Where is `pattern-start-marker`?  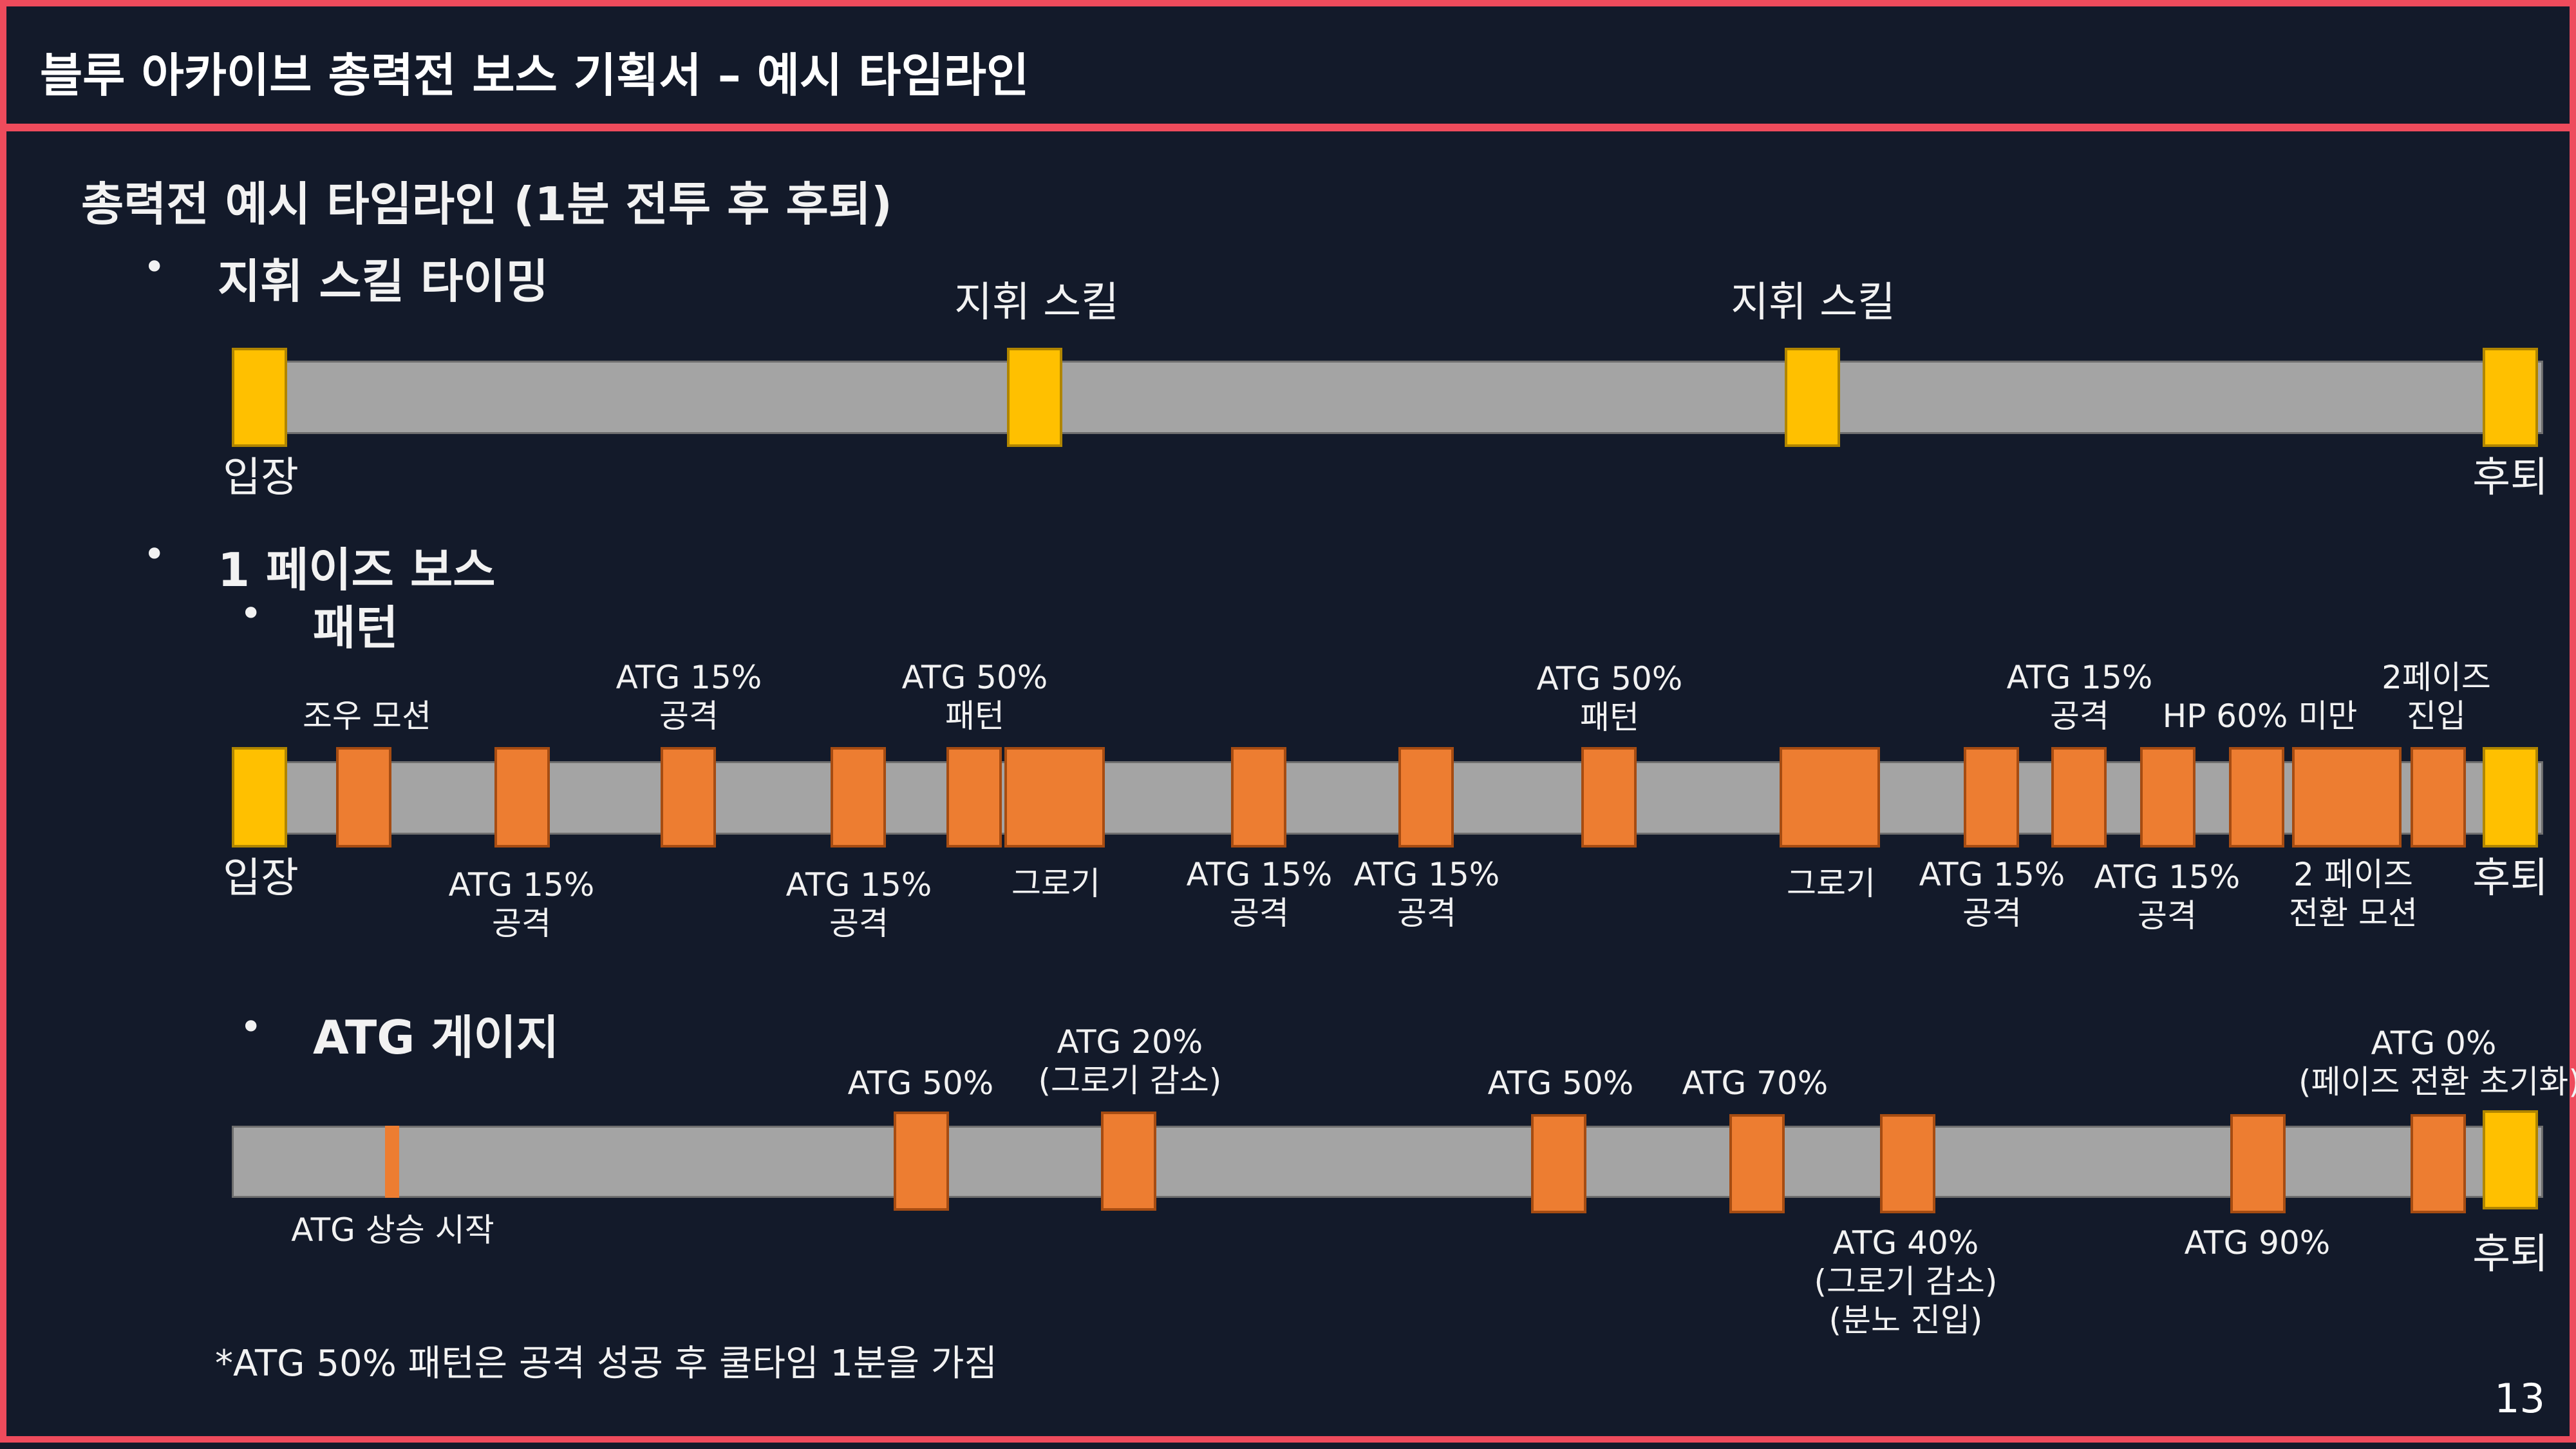 pattern-start-marker is located at coordinates (259, 797).